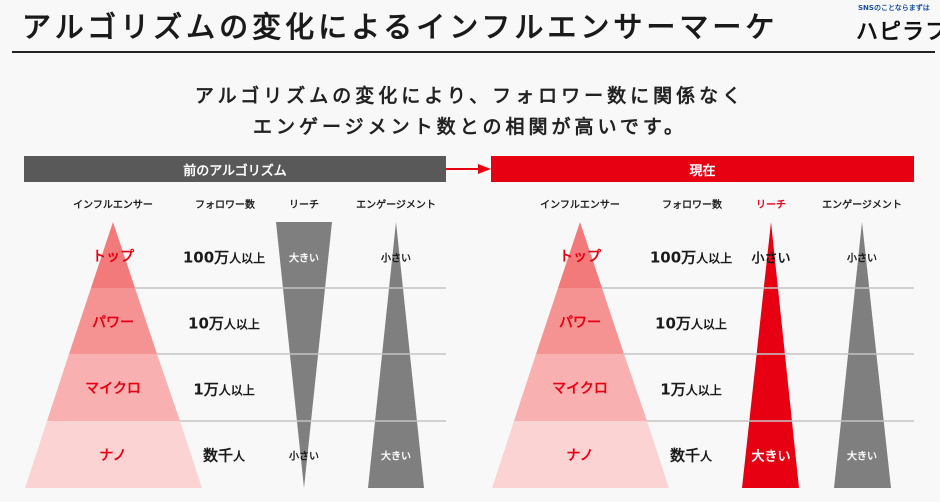 This screenshot has height=502, width=940. I want to click on panel-header-previous: 前のアルゴリズム, so click(235, 169).